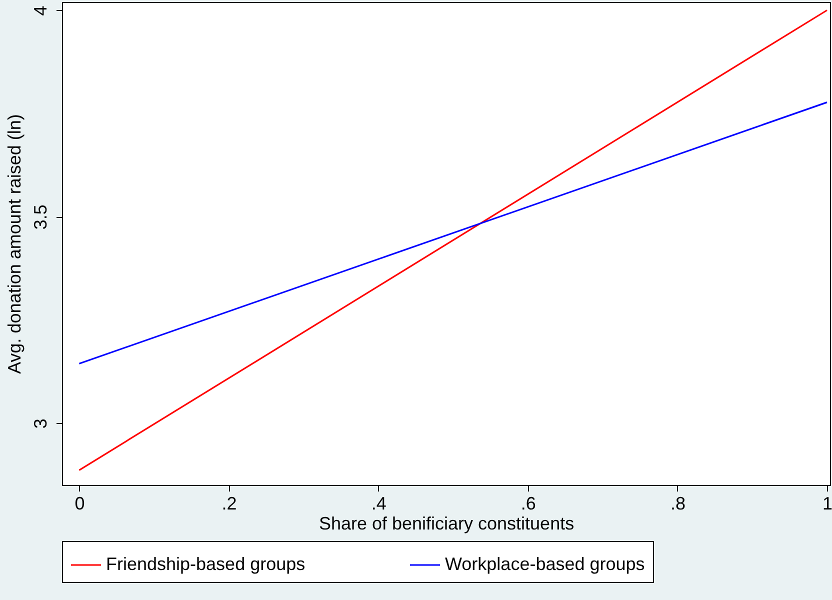 The width and height of the screenshot is (832, 600). Describe the element at coordinates (229, 504) in the screenshot. I see `x-tick-label: .2` at that location.